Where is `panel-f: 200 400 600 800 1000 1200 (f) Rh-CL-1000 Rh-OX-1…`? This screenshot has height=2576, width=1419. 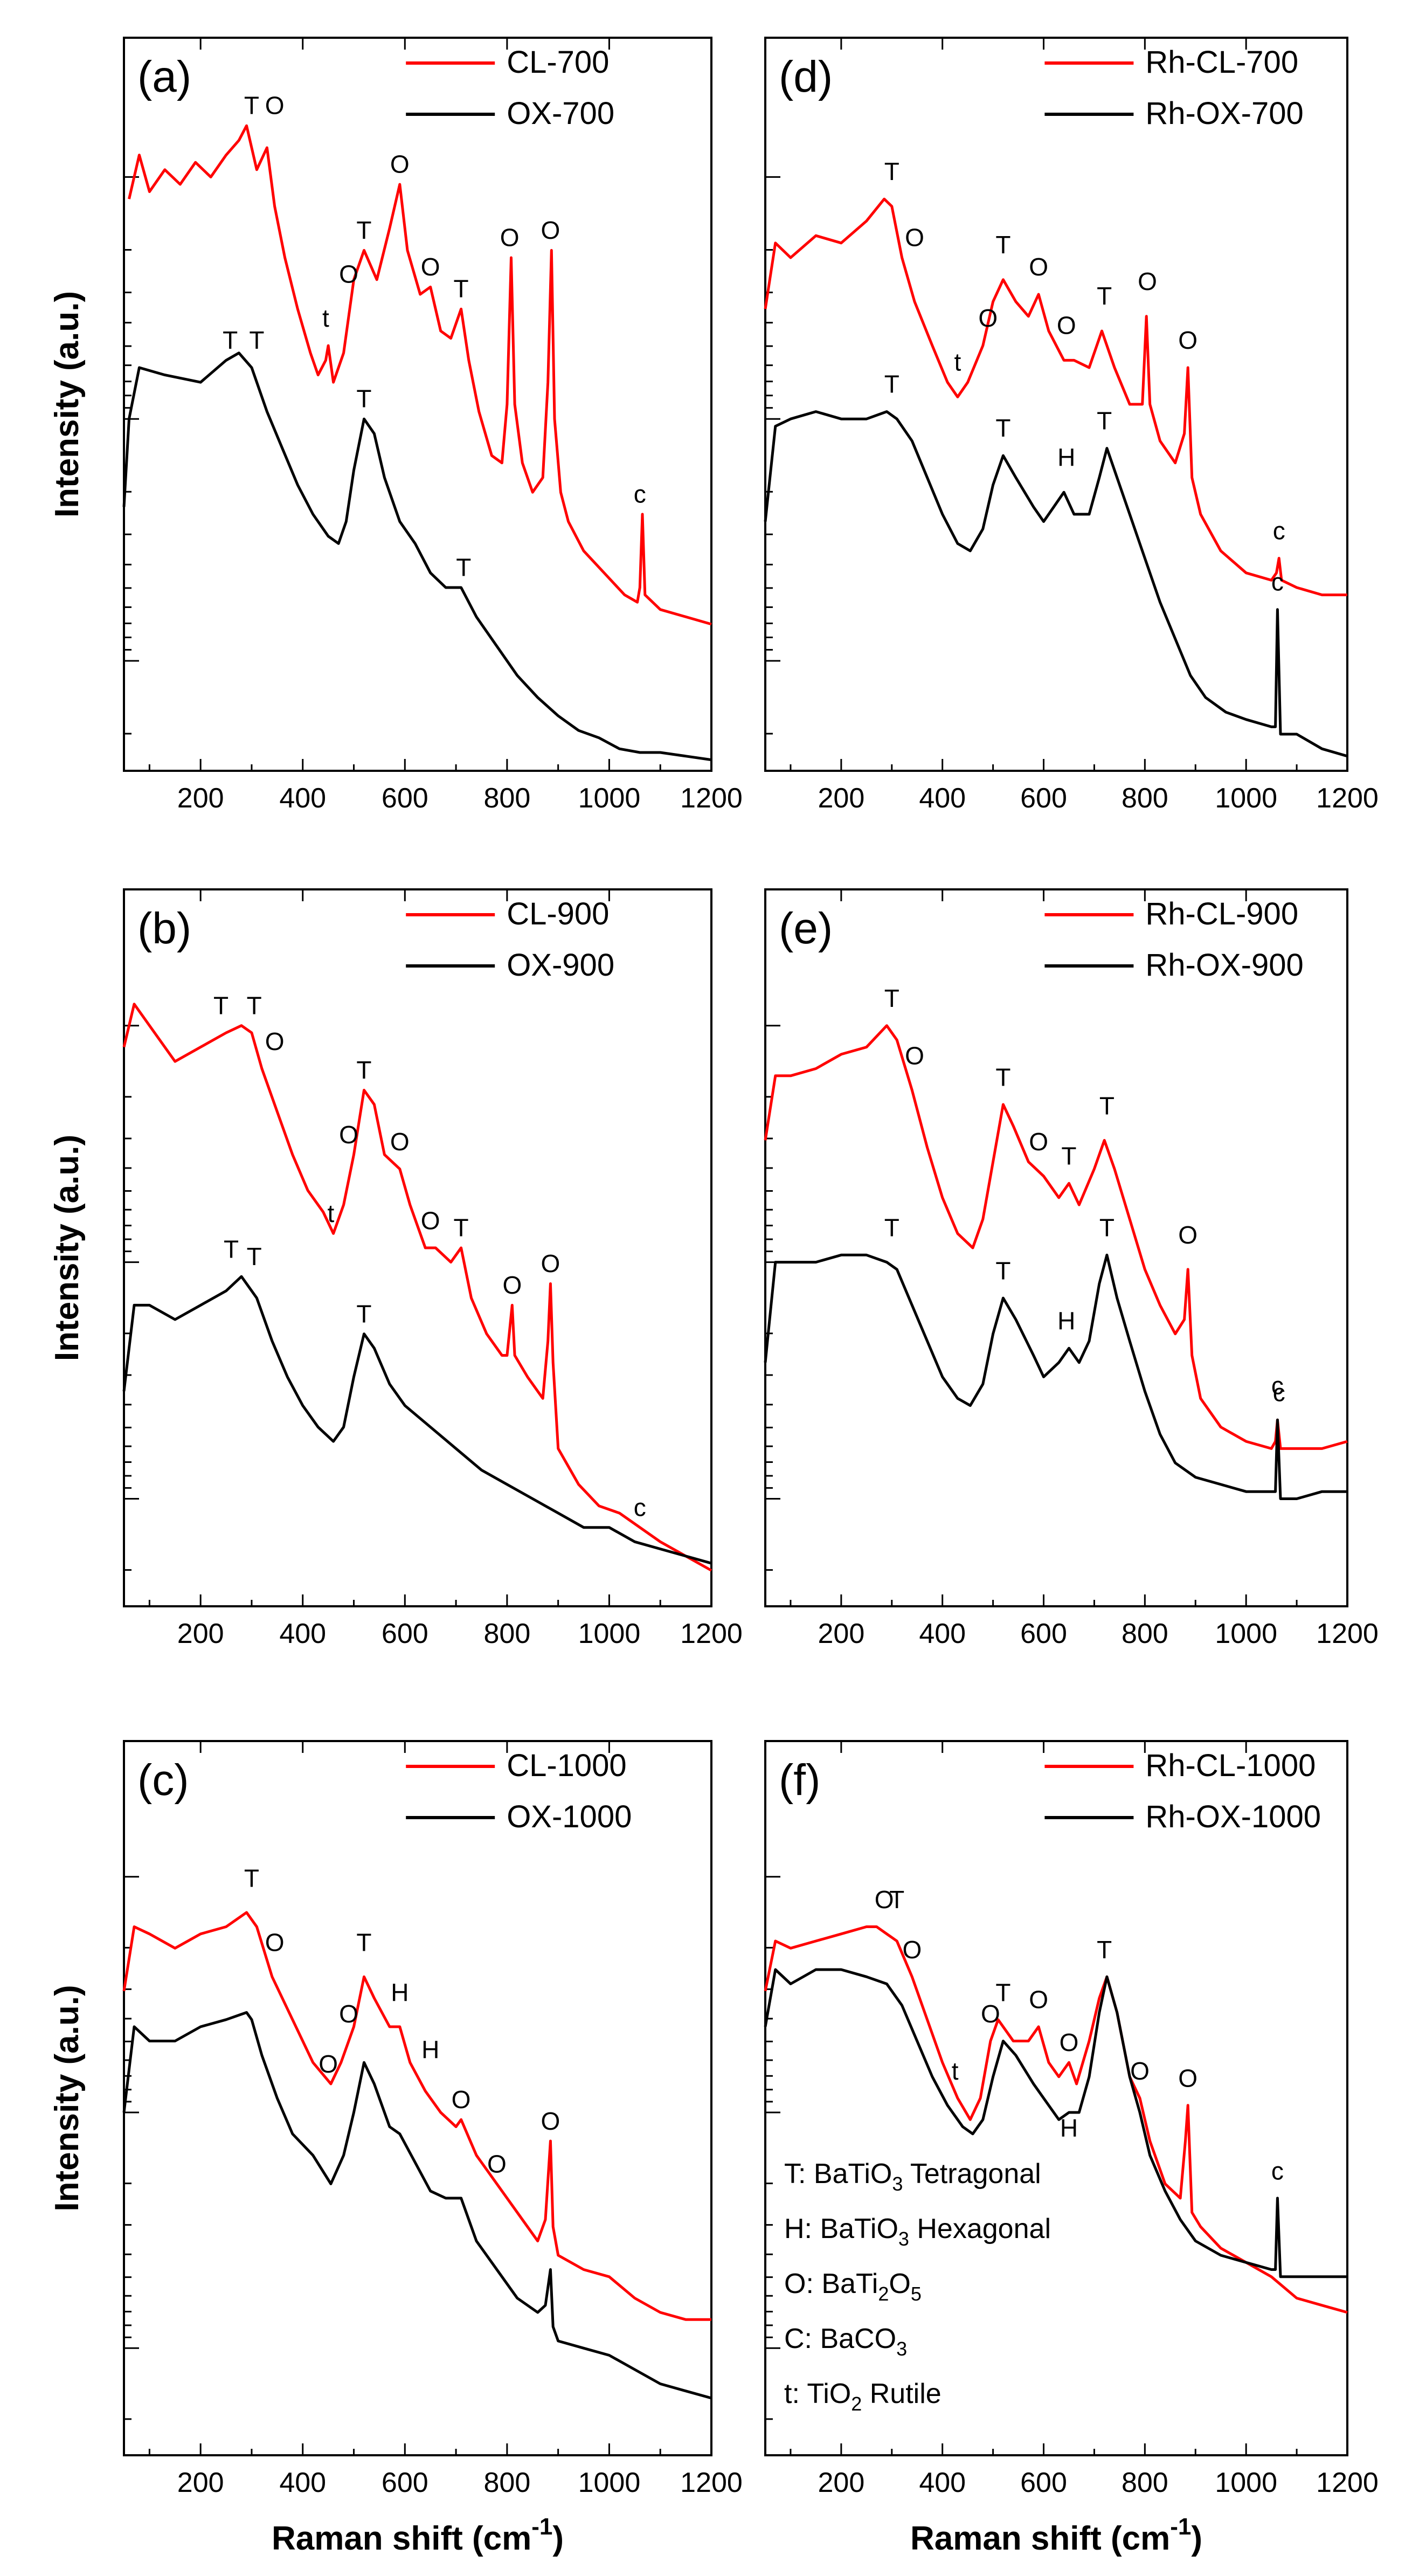
panel-f: 200 400 600 800 1000 1200 (f) Rh-CL-1000 Rh-OX-1… is located at coordinates (1071, 2148).